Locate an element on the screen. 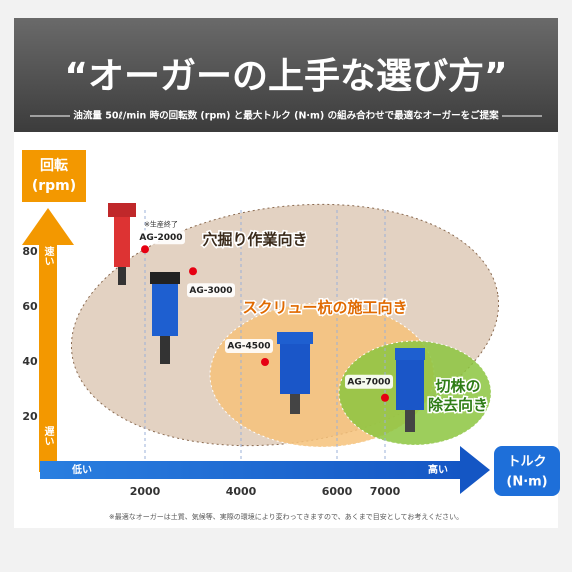 This screenshot has width=572, height=572. product-ag3000 is located at coordinates (165, 318).